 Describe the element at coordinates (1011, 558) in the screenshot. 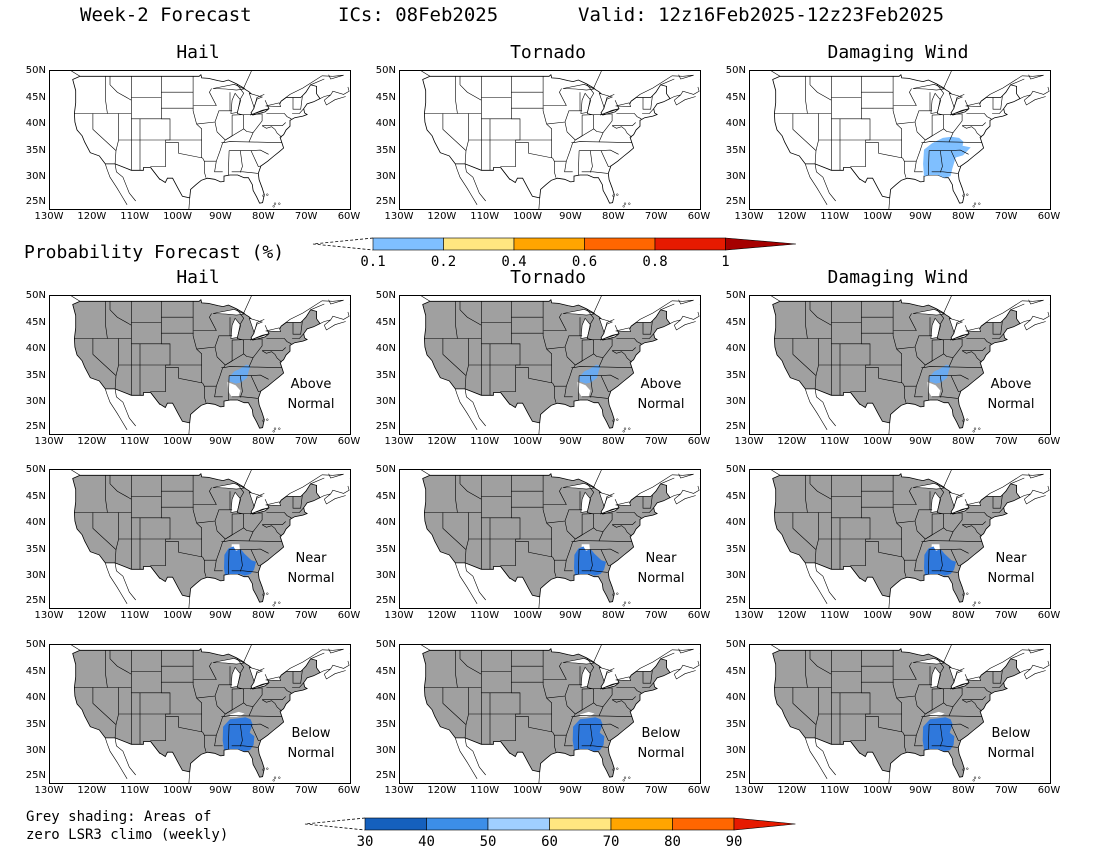

I see `category-label-line1: Near` at that location.